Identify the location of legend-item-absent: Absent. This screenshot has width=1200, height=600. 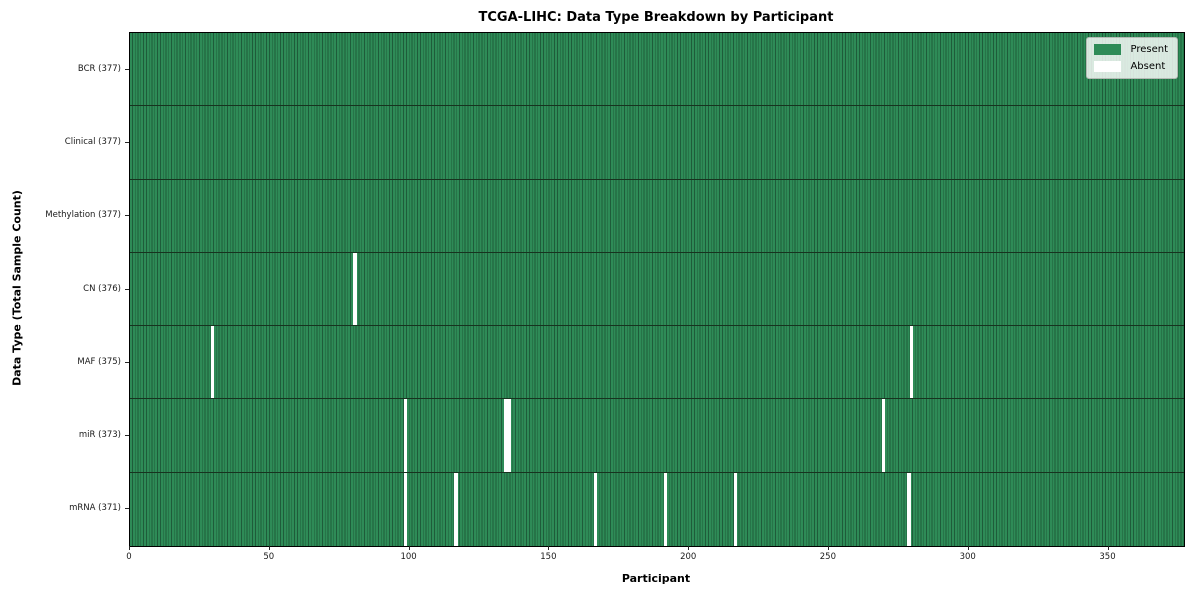
(1131, 66).